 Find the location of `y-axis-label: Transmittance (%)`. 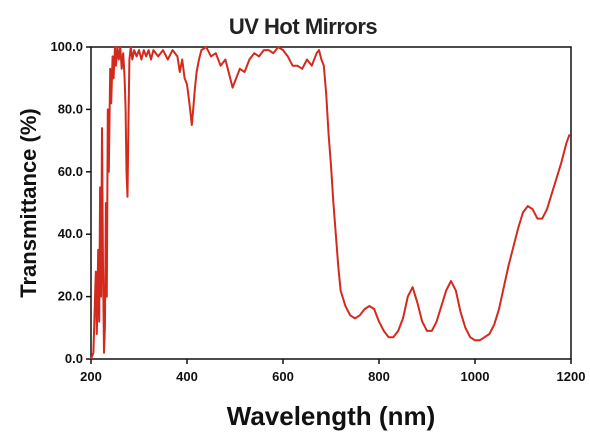

y-axis-label: Transmittance (%) is located at coordinates (28, 203).